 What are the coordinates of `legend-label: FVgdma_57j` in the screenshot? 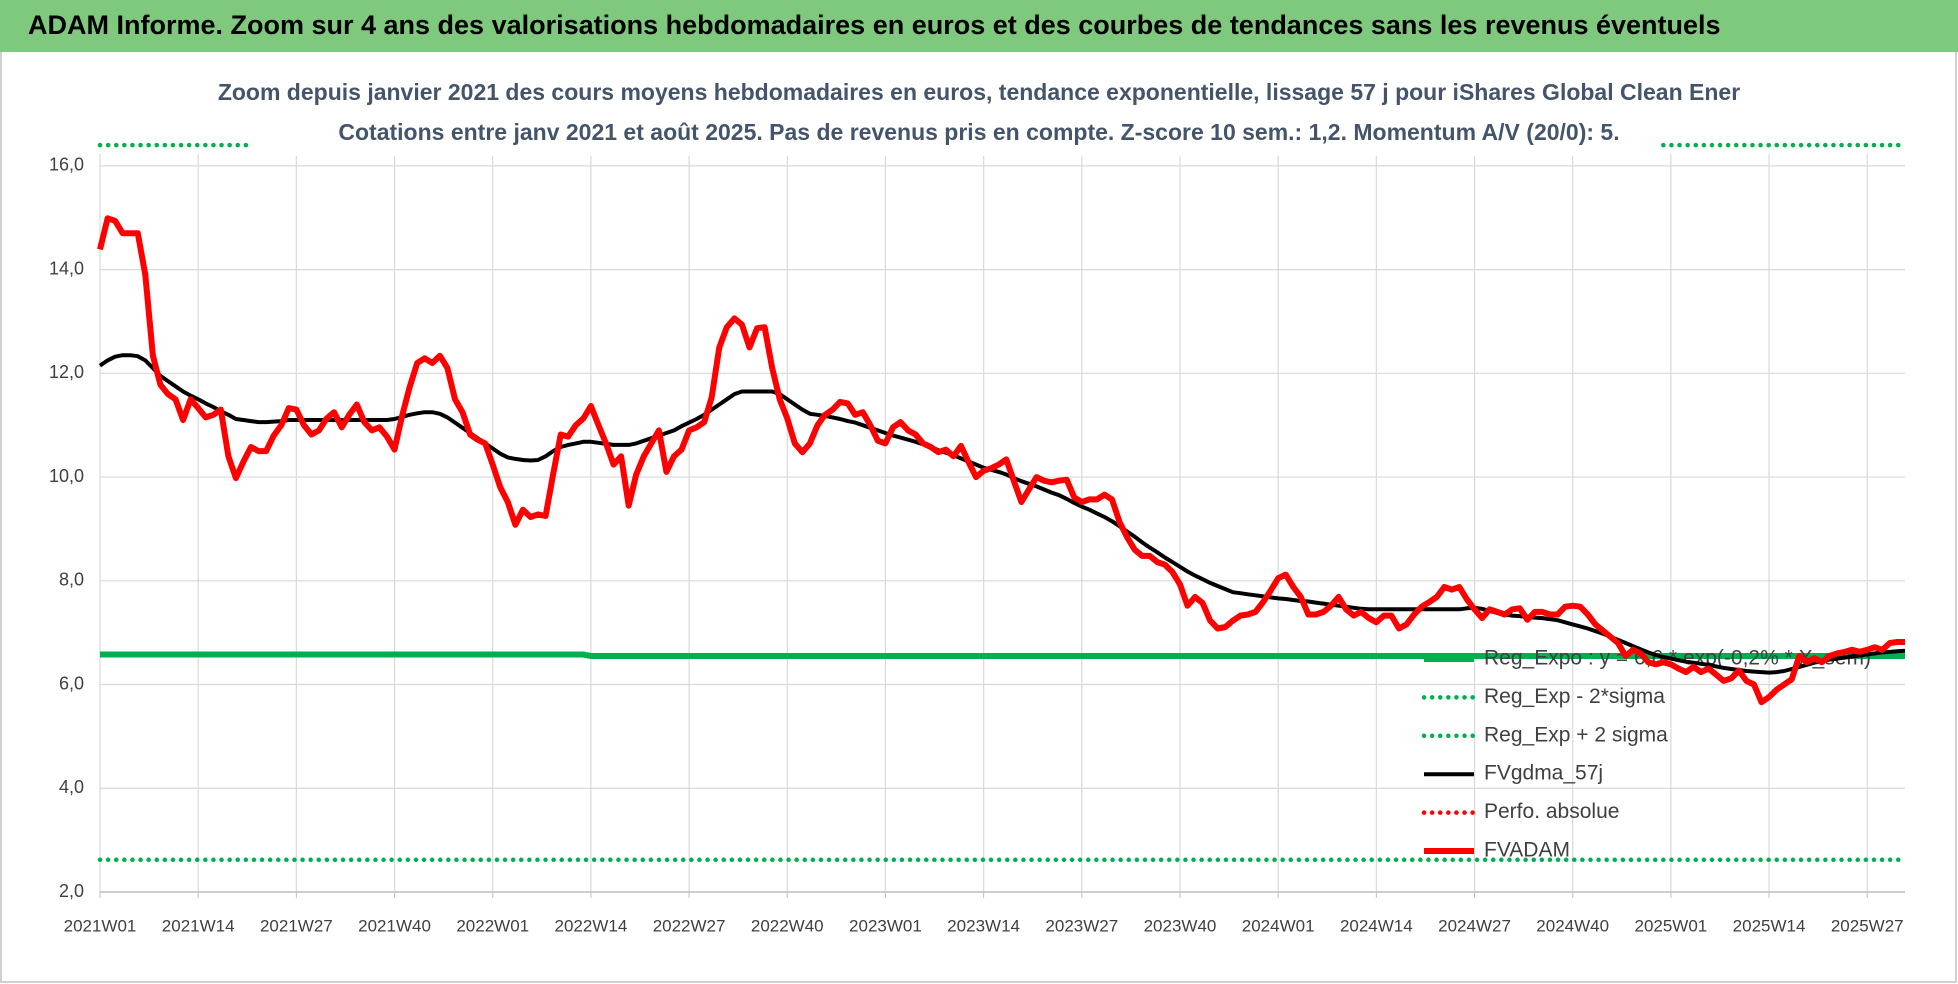 It's located at (1543, 773).